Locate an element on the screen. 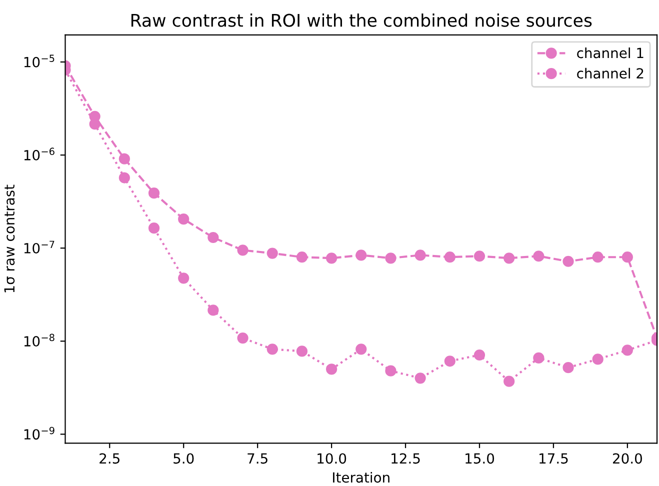 The width and height of the screenshot is (659, 486). y-tick-label: 10$^{−7}$ is located at coordinates (39, 247).